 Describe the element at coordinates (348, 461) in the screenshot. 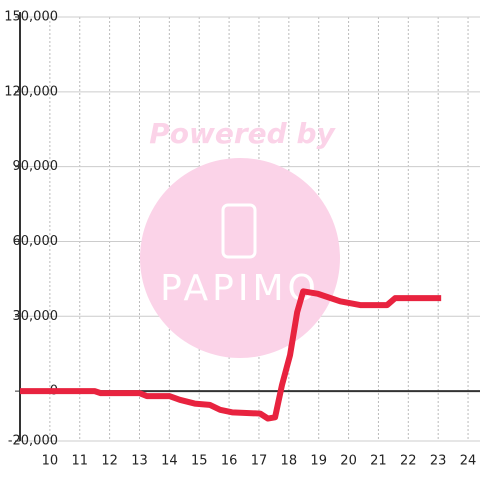

I see `x-tick-label: 20` at that location.